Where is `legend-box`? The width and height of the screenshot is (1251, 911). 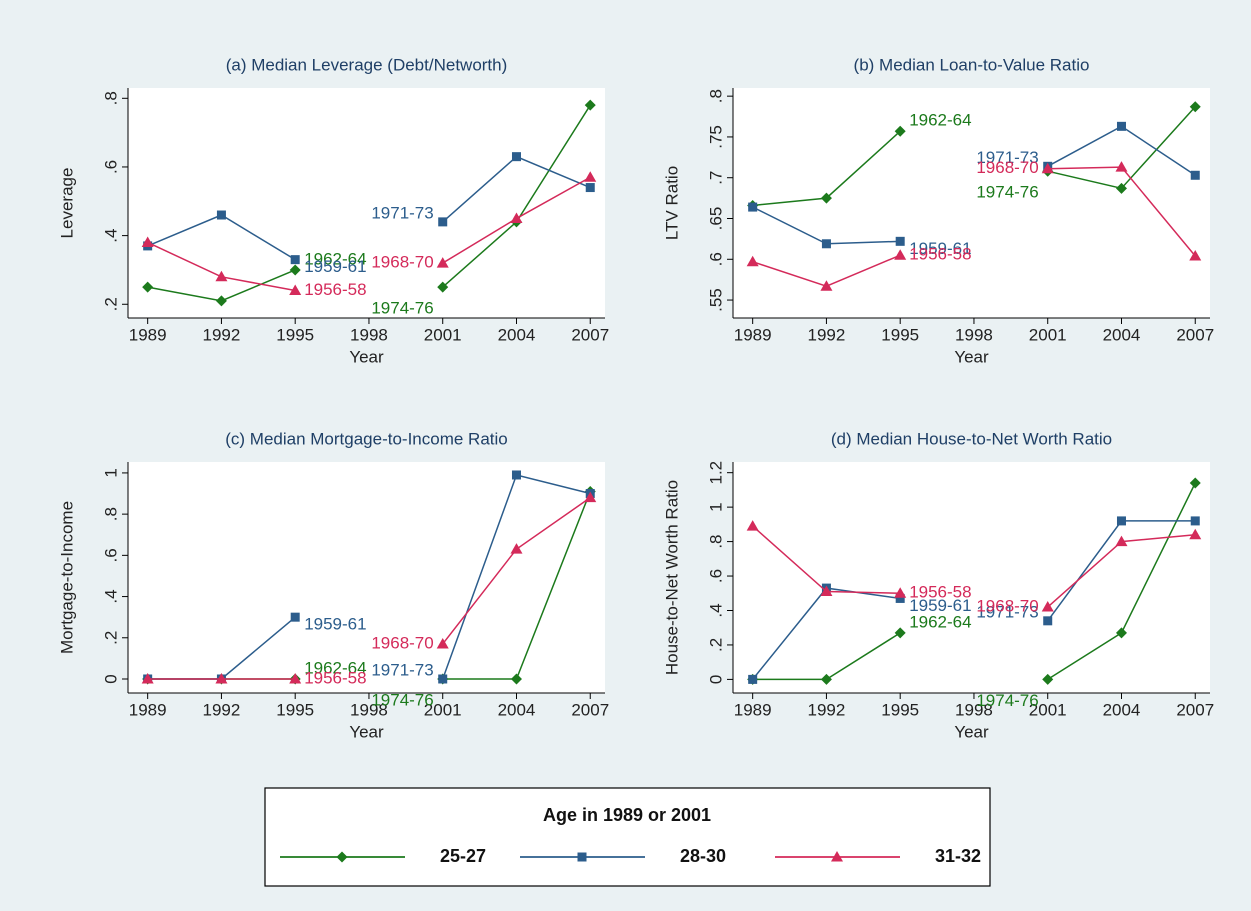
legend-box is located at coordinates (627, 837).